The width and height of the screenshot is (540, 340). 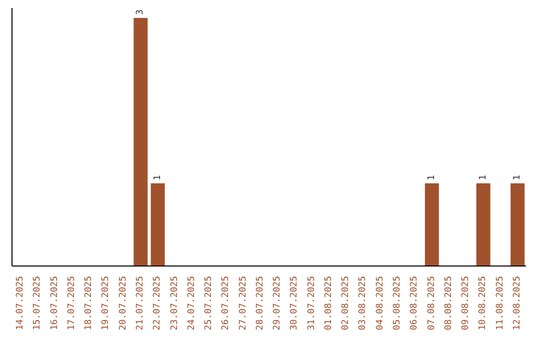 What do you see at coordinates (106, 303) in the screenshot?
I see `x-tick-label: 19.07.2025` at bounding box center [106, 303].